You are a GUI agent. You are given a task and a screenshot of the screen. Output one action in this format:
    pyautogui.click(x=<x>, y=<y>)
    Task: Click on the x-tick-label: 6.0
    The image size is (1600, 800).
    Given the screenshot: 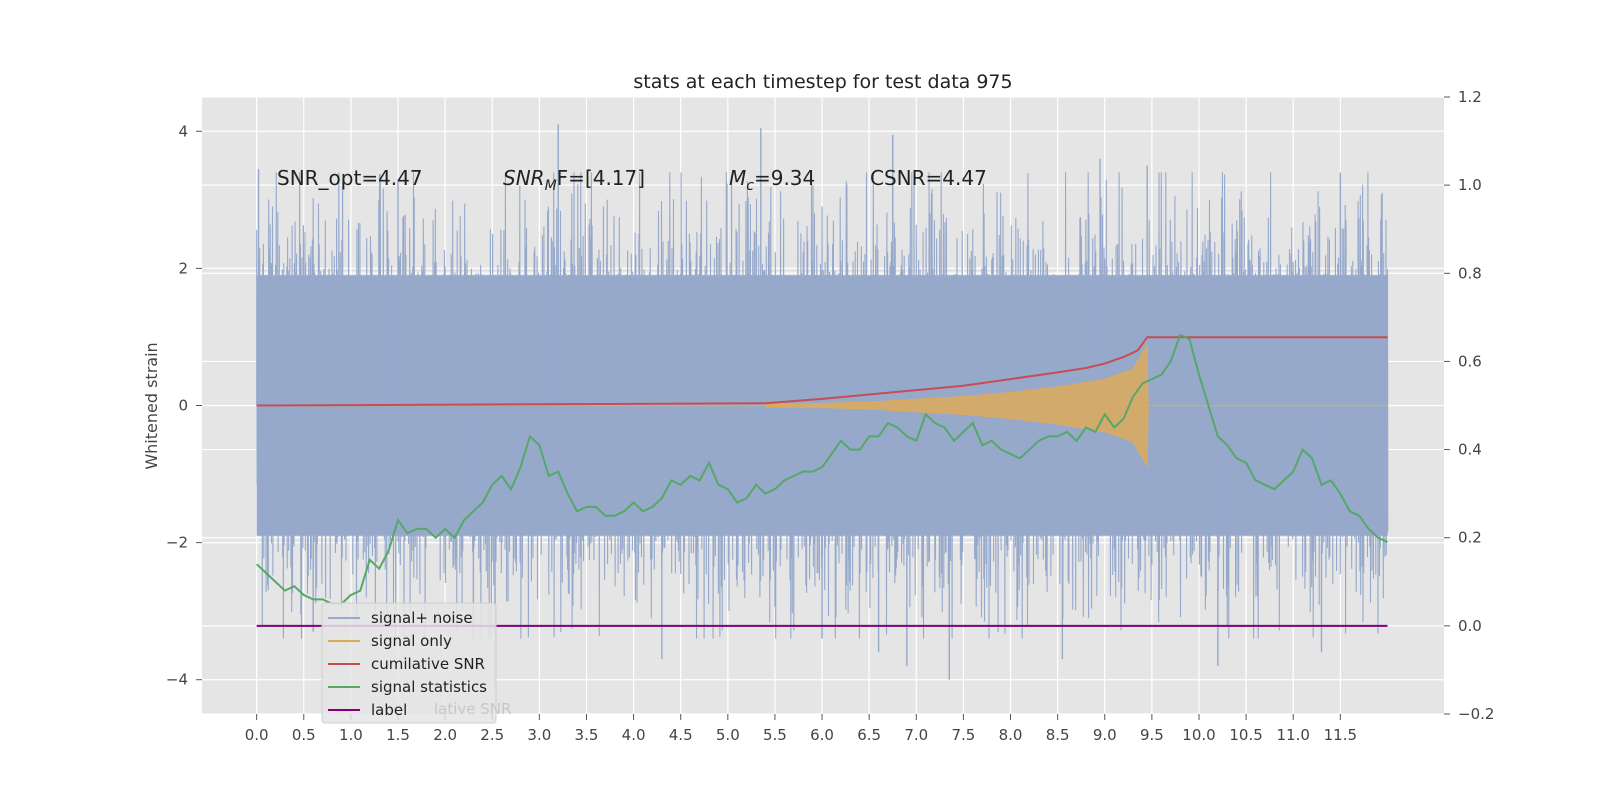 What is the action you would take?
    pyautogui.click(x=822, y=735)
    